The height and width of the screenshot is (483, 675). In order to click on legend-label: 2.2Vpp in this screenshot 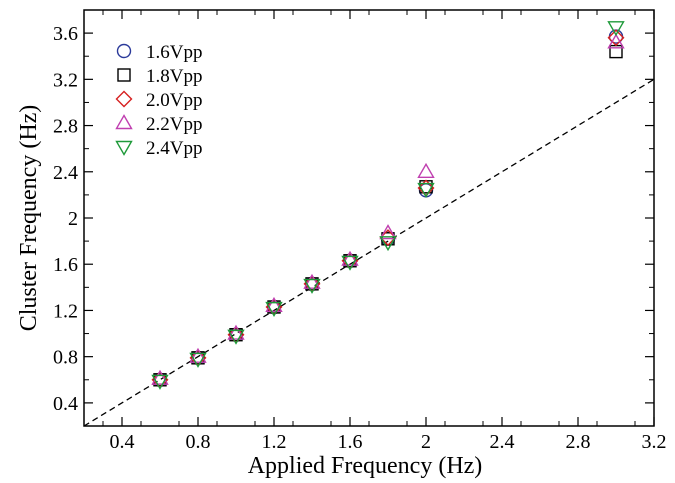, I will do `click(174, 124)`.